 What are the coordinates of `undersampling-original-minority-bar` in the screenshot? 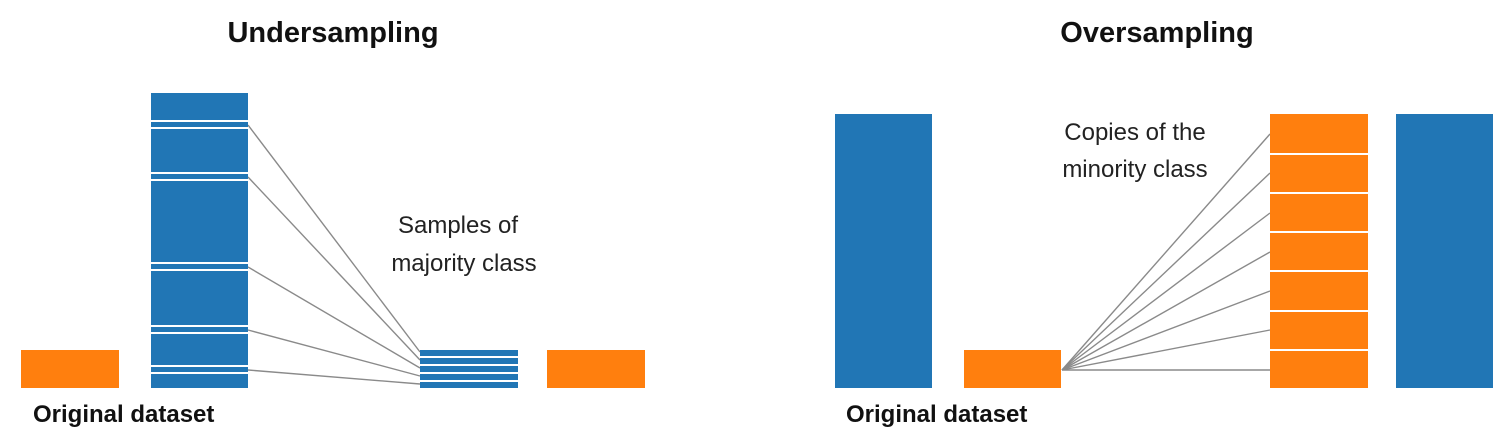 It's located at (70, 369).